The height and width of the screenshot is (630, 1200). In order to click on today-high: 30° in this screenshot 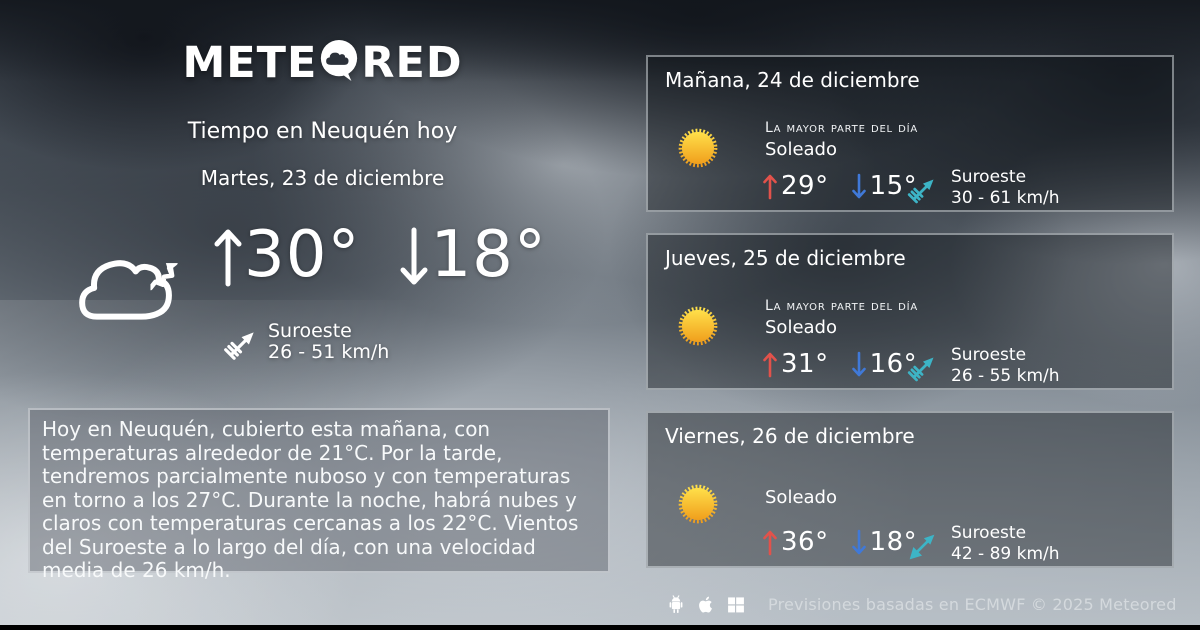, I will do `click(286, 255)`.